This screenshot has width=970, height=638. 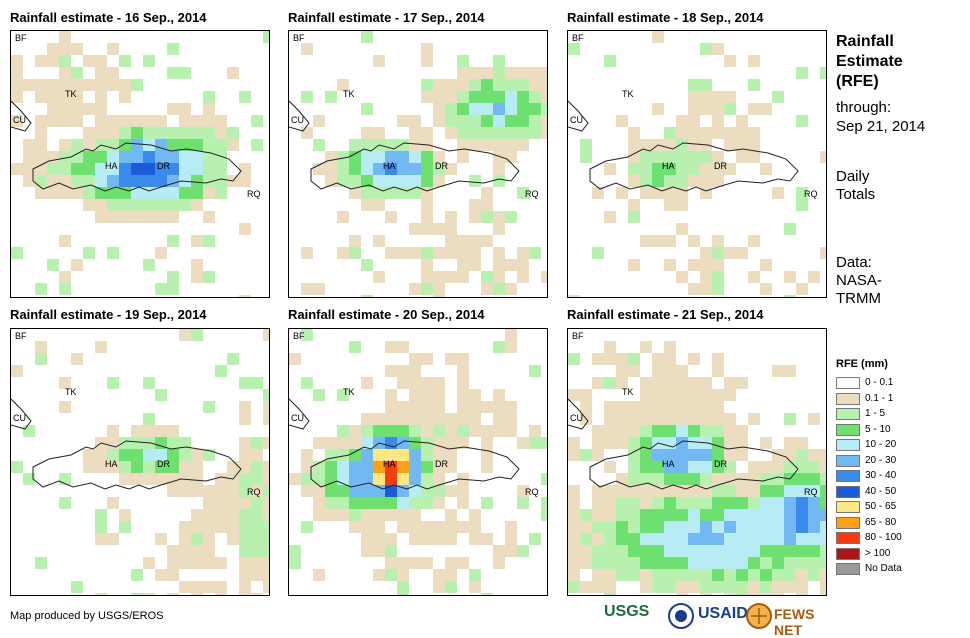 What do you see at coordinates (794, 622) in the screenshot?
I see `fews-logo-text: FEWS NET` at bounding box center [794, 622].